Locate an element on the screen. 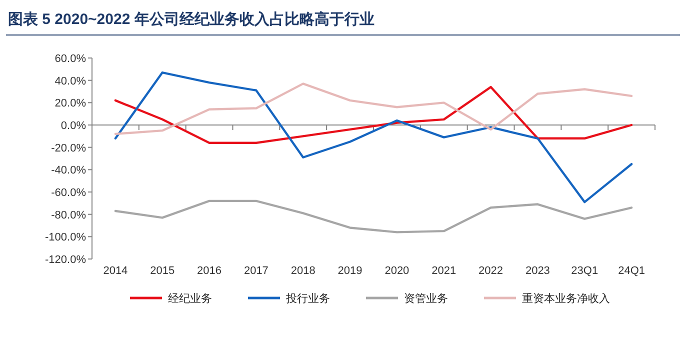 The height and width of the screenshot is (343, 685). x-tick-label: 23Q1 is located at coordinates (584, 271).